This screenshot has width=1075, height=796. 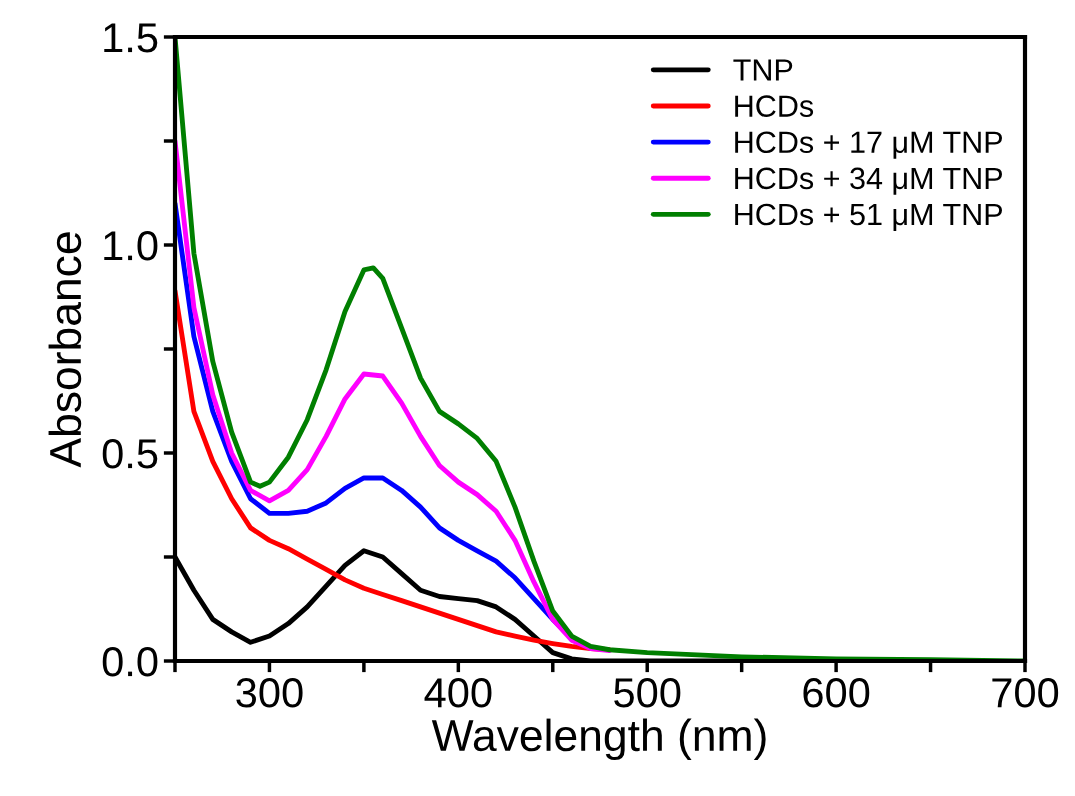 I want to click on x-tick-label: 500, so click(x=647, y=693).